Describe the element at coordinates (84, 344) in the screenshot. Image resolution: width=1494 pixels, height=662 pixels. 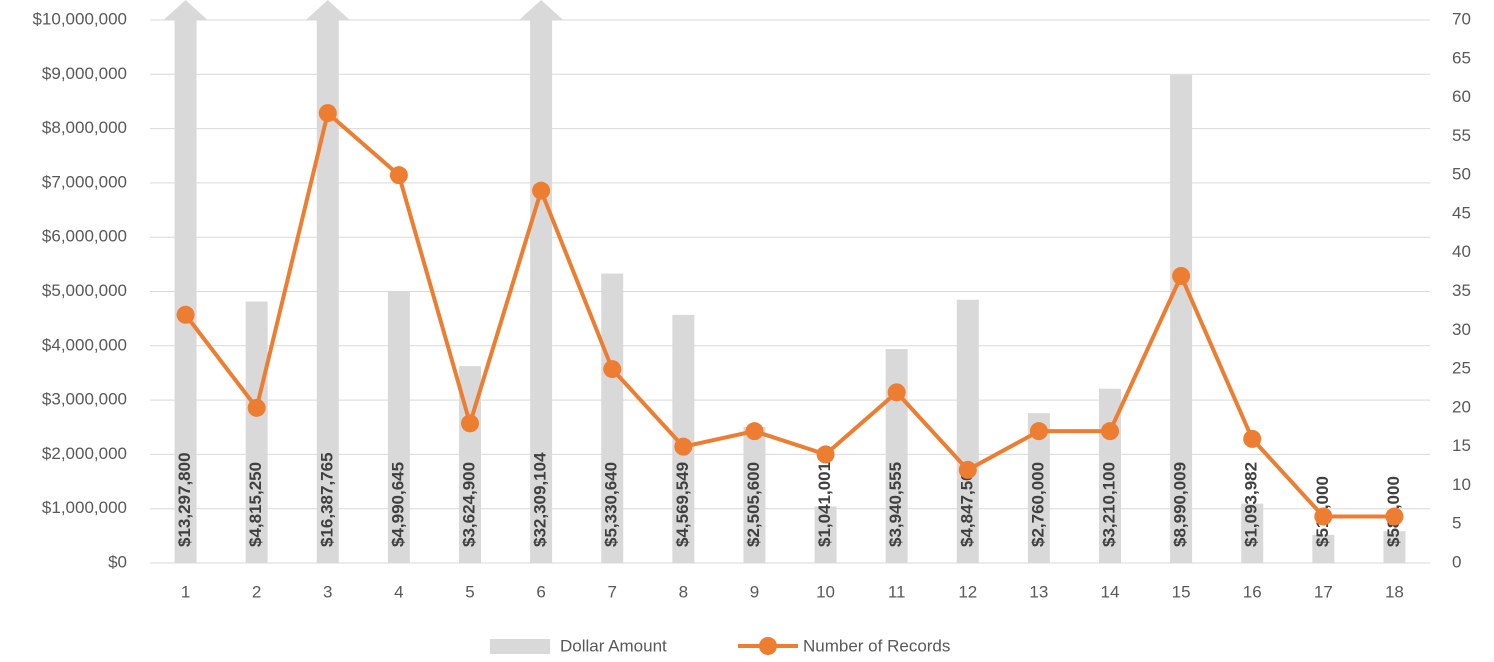
I see `y-tick-label: $4,000,000` at that location.